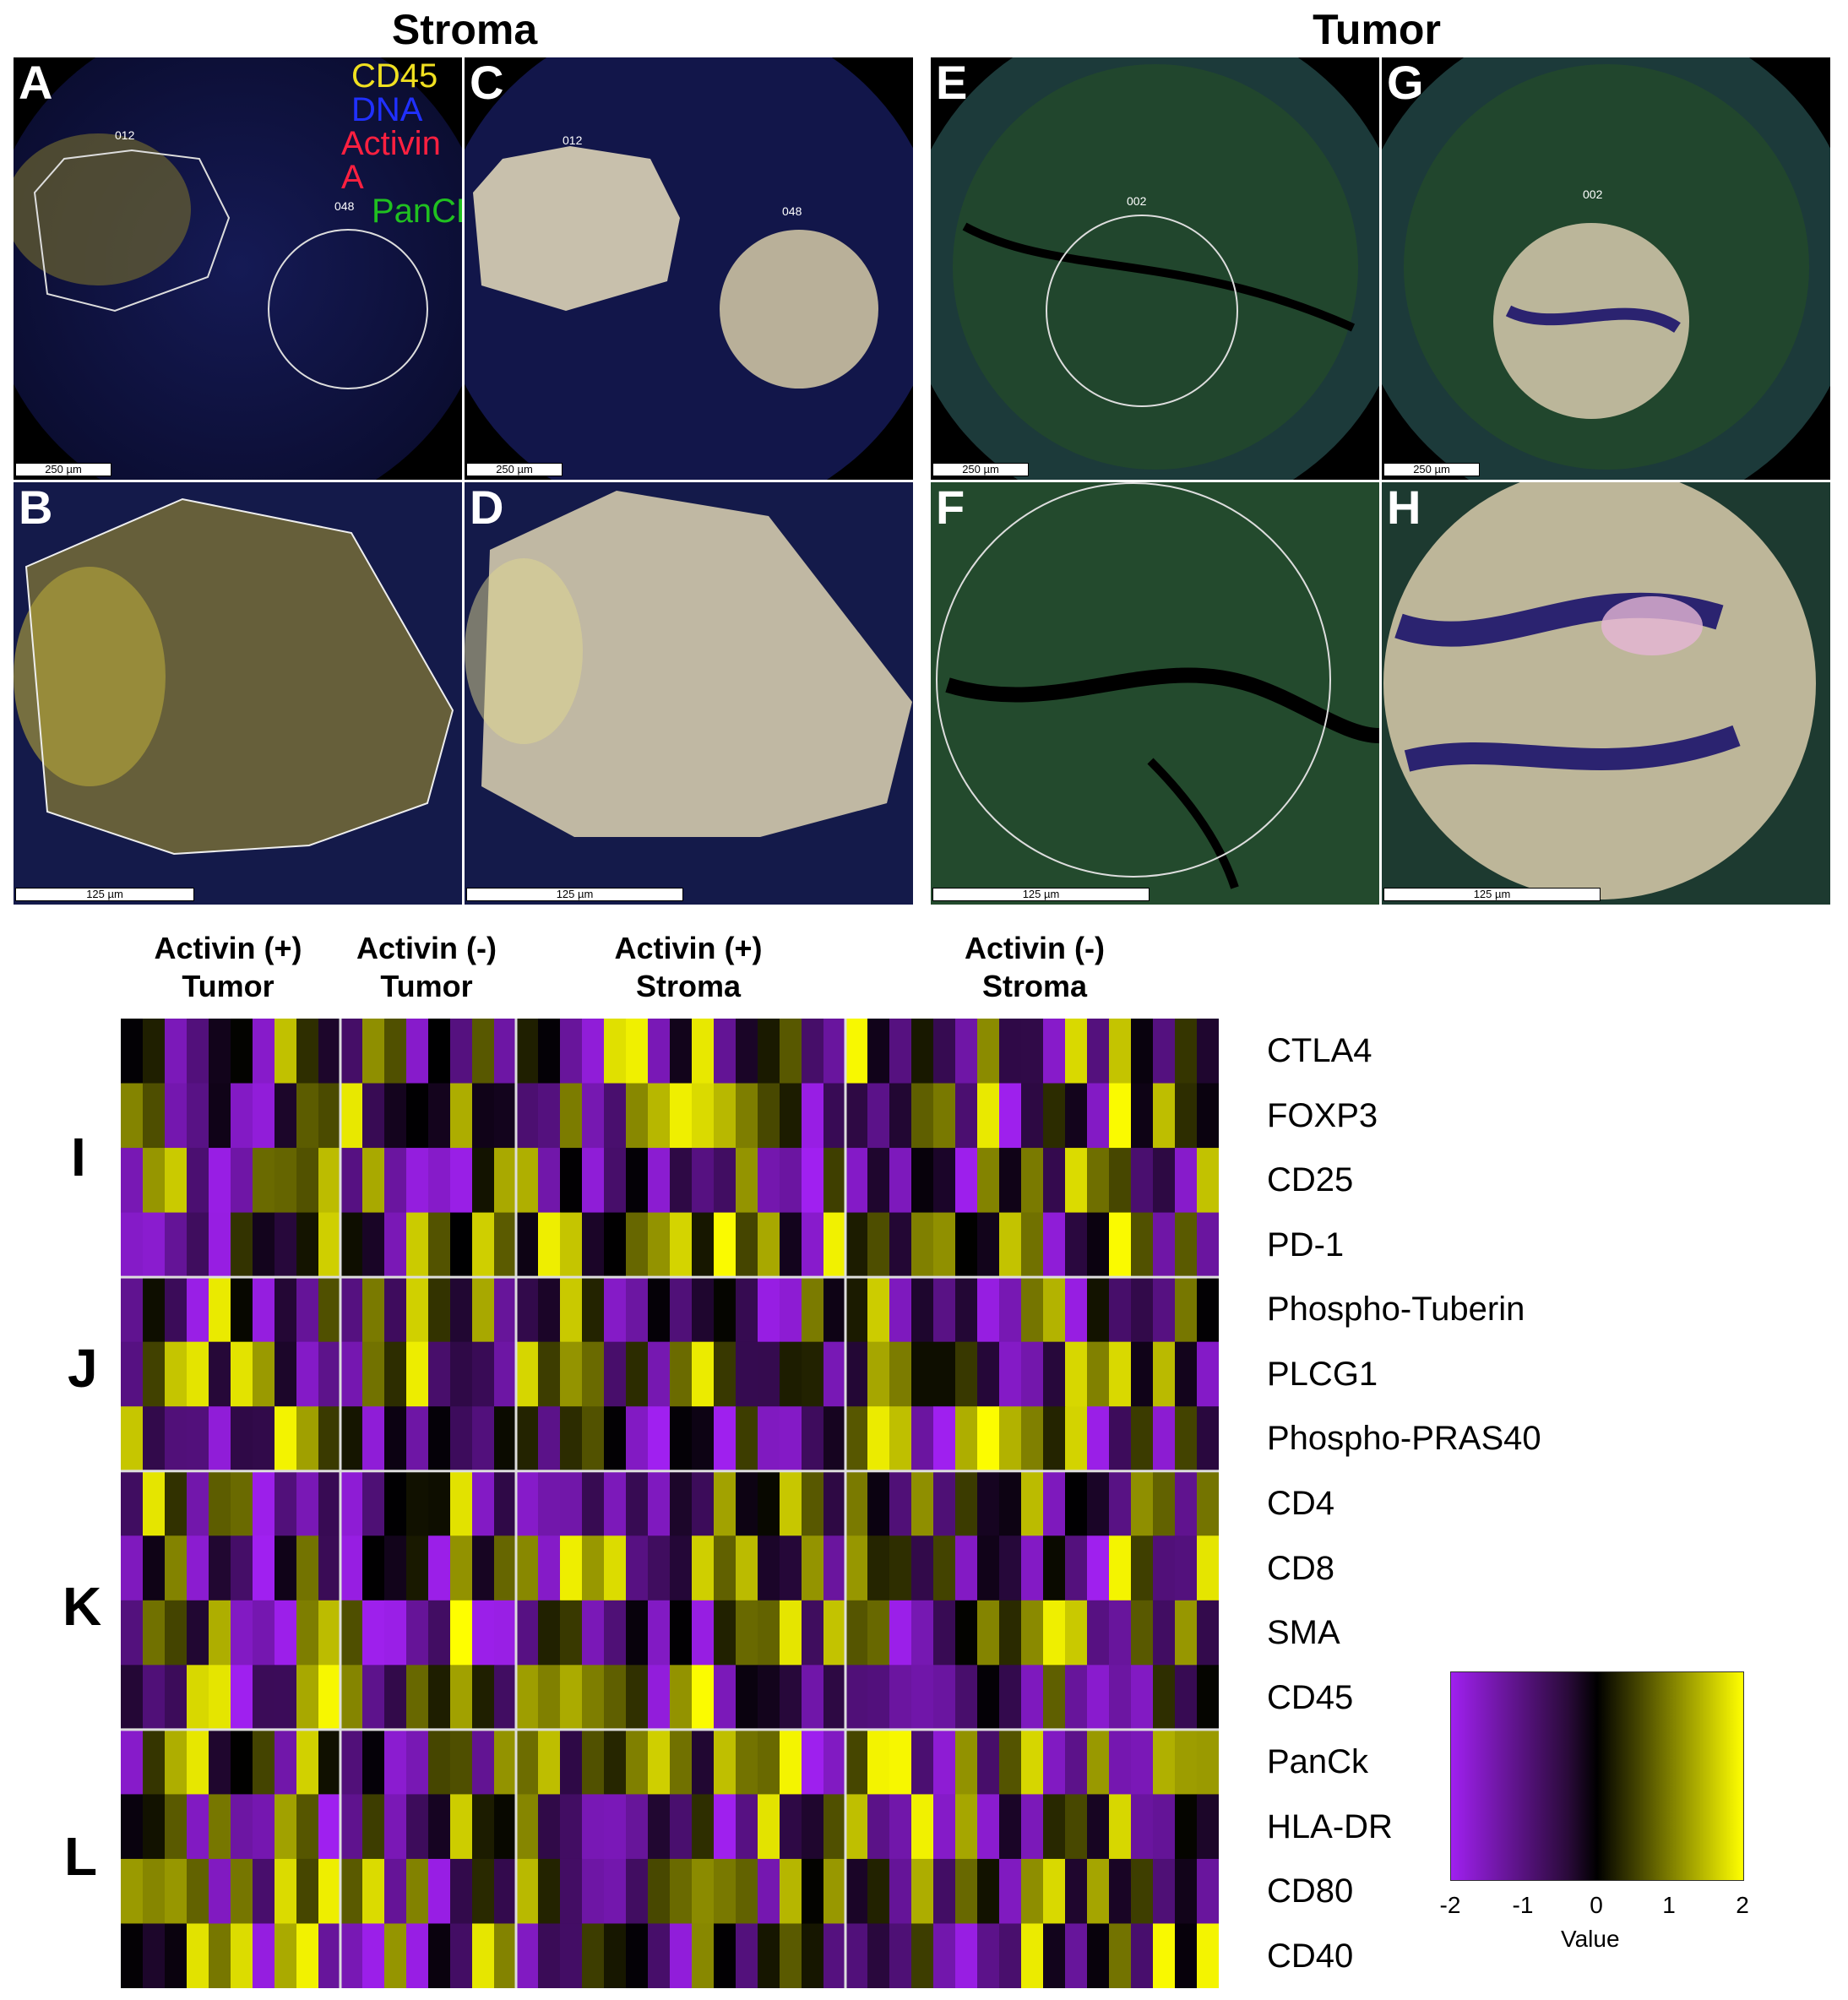 Image resolution: width=1848 pixels, height=2000 pixels. Describe the element at coordinates (689, 268) in the screenshot. I see `panel-c: C 012 048 250 µm` at that location.